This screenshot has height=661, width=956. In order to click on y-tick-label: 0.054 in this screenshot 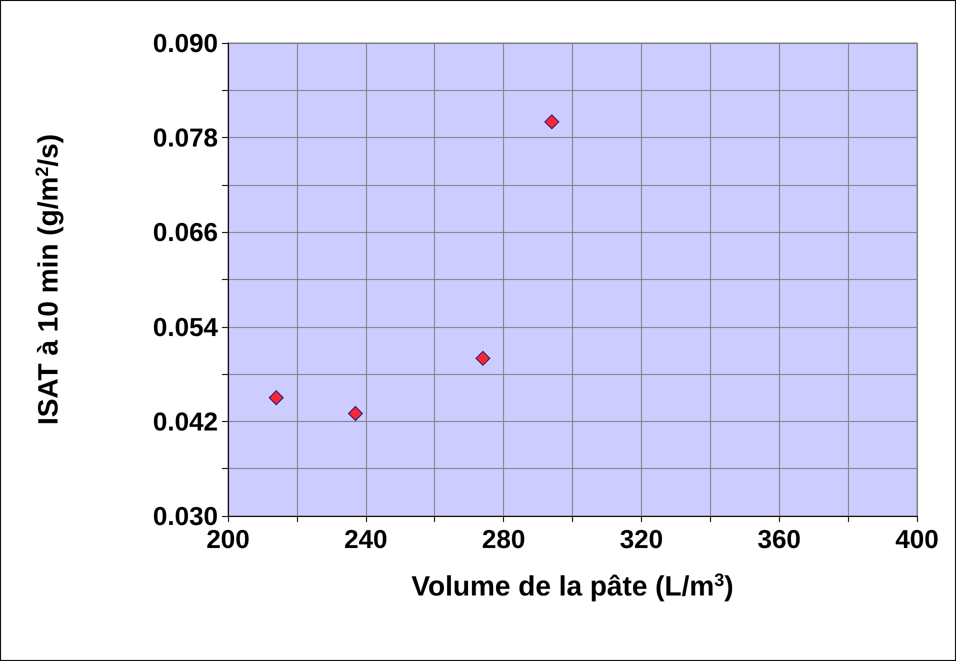, I will do `click(185, 327)`.